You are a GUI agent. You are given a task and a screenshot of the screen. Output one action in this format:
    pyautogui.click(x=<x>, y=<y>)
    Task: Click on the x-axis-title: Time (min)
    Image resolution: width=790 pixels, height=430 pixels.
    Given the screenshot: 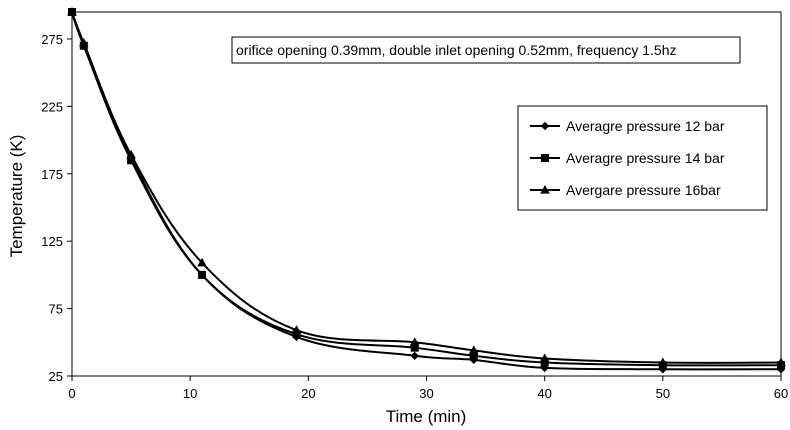 What is the action you would take?
    pyautogui.click(x=426, y=416)
    